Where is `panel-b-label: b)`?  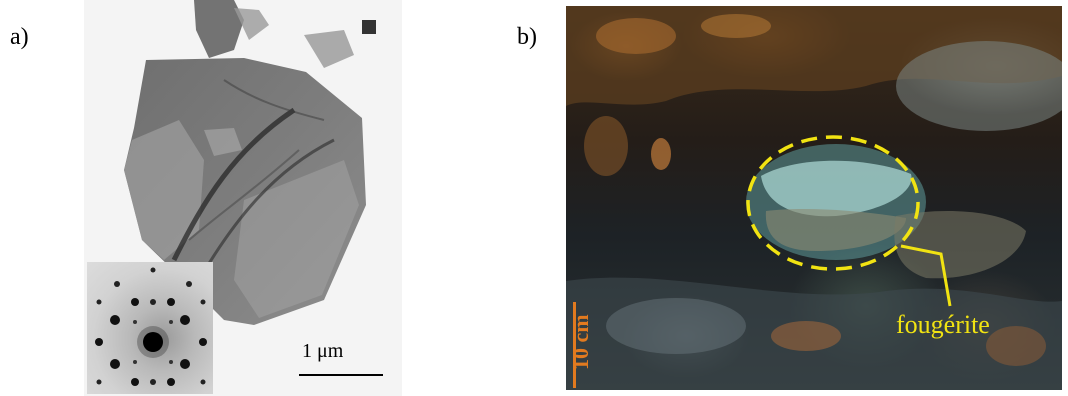
panel-b-label: b) is located at coordinates (527, 37).